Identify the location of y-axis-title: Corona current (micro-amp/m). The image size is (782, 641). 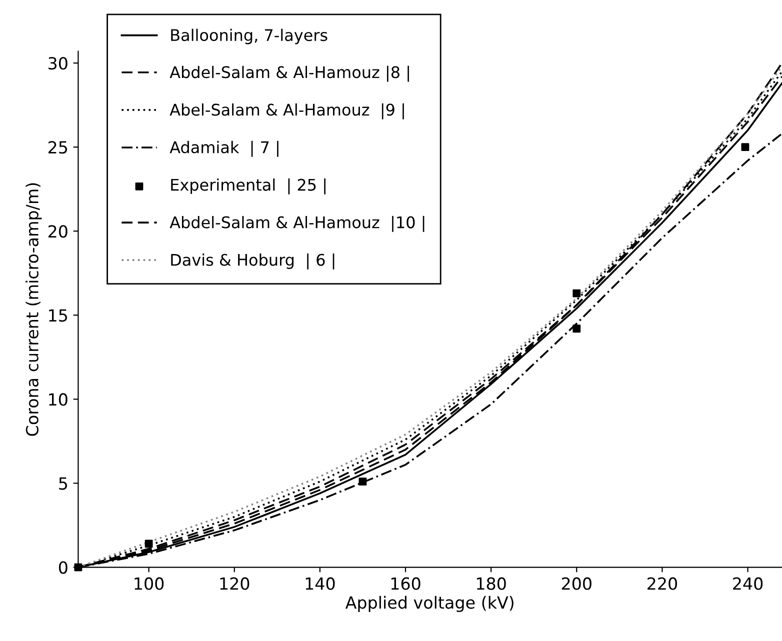
(34, 309).